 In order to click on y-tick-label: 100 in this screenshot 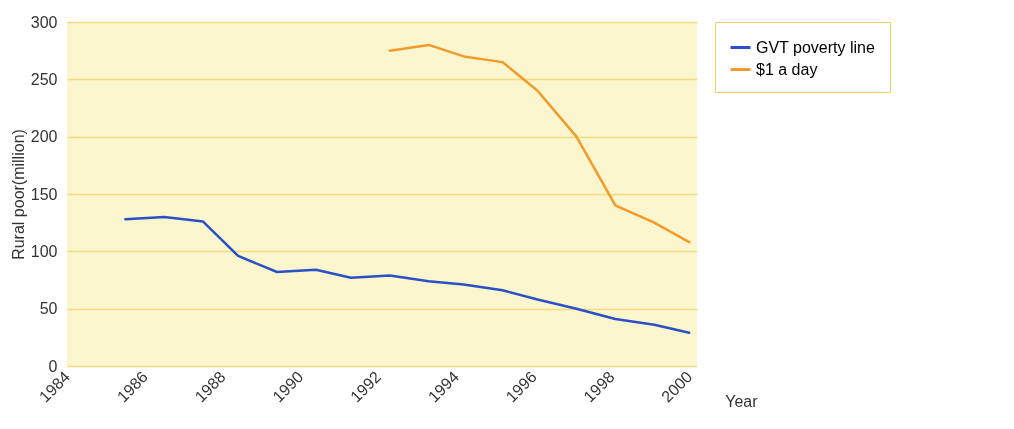, I will do `click(44, 251)`.